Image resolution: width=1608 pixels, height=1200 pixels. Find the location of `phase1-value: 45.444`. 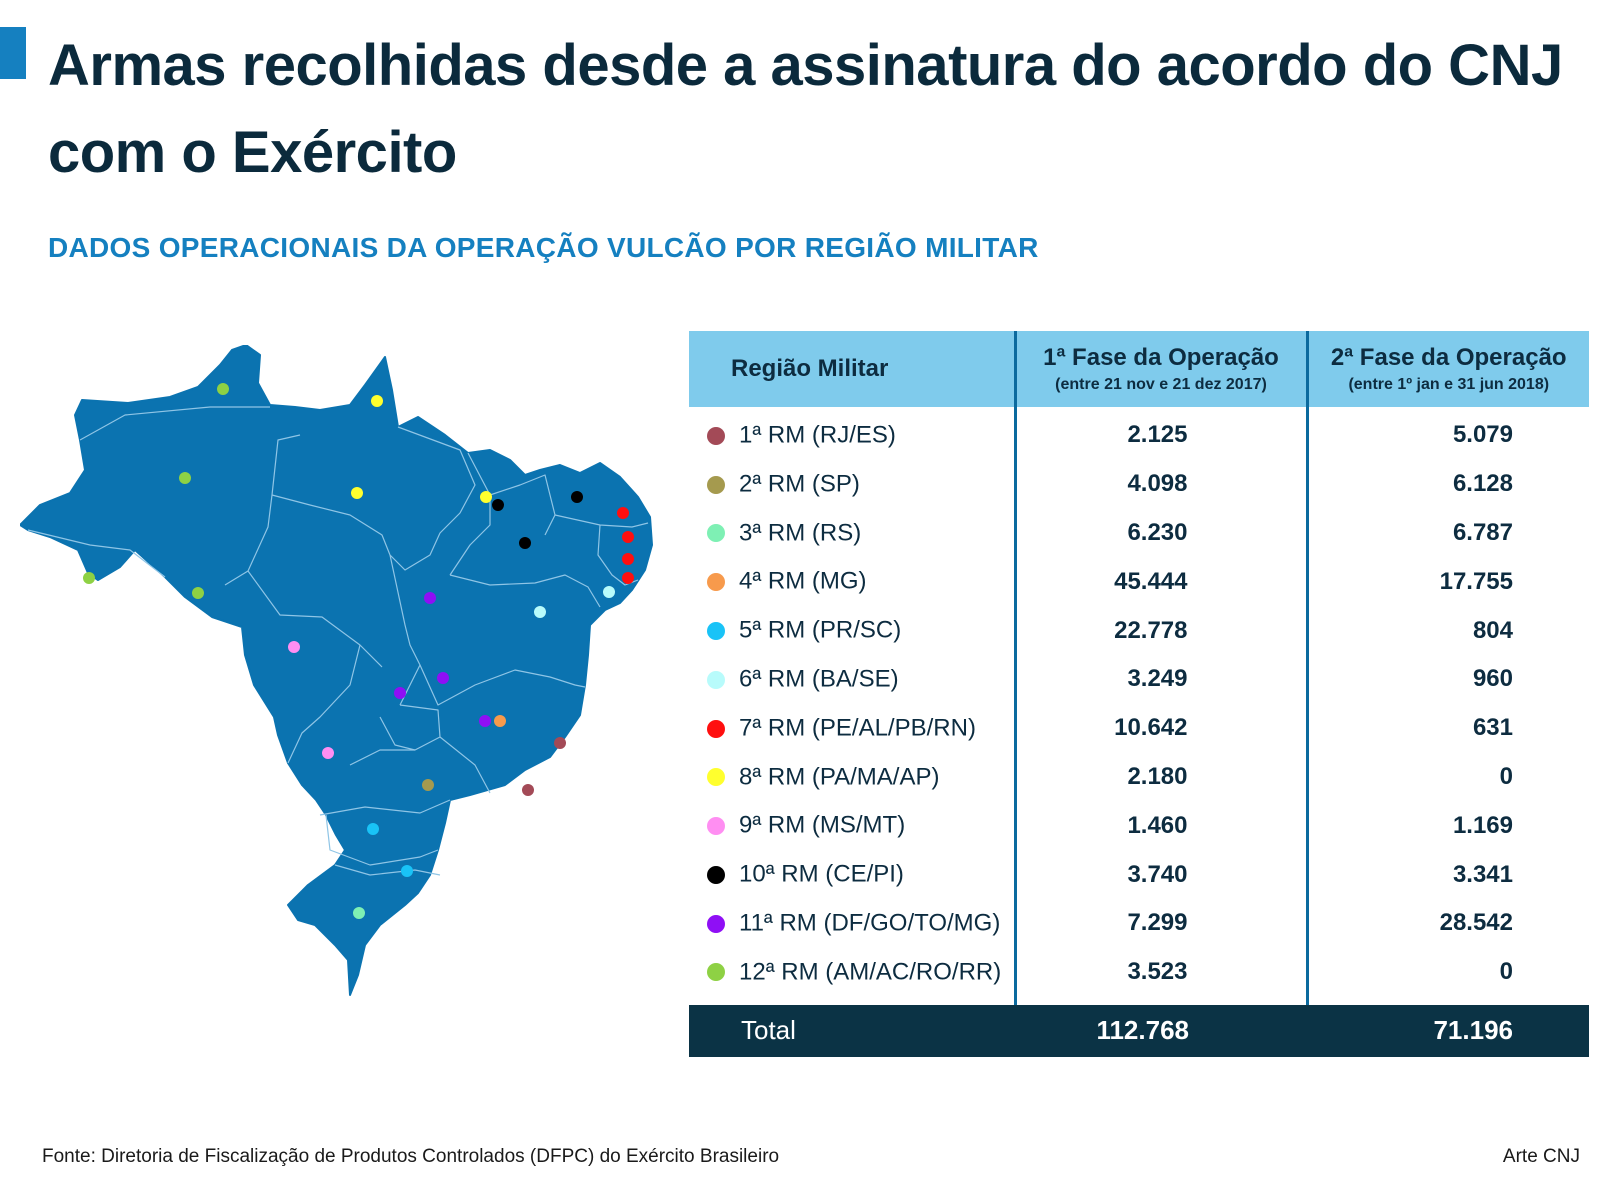

phase1-value: 45.444 is located at coordinates (1162, 582).